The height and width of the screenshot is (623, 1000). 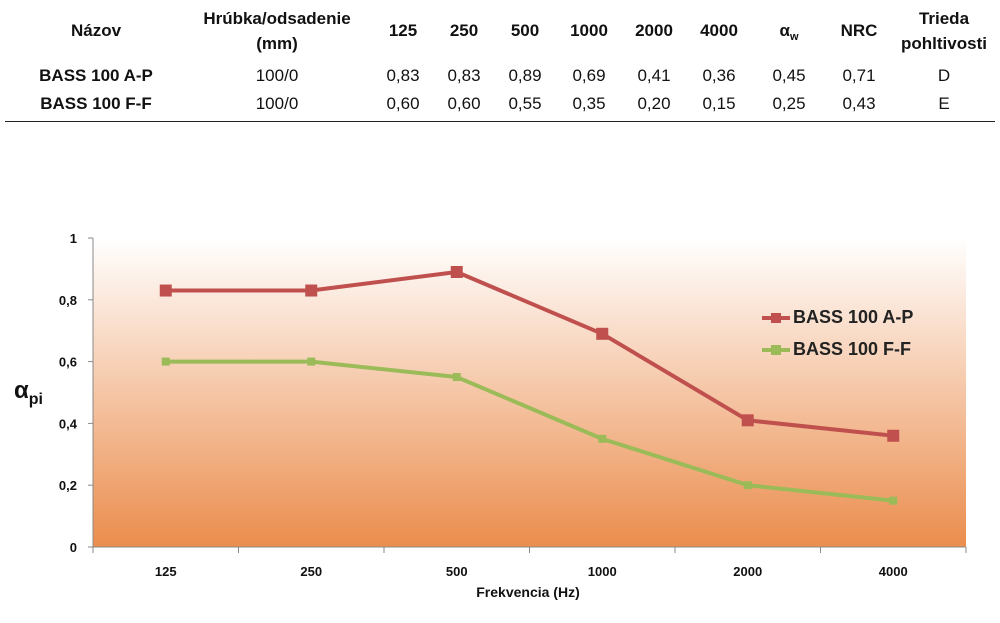 What do you see at coordinates (68, 362) in the screenshot?
I see `y-tick-label: 0,6` at bounding box center [68, 362].